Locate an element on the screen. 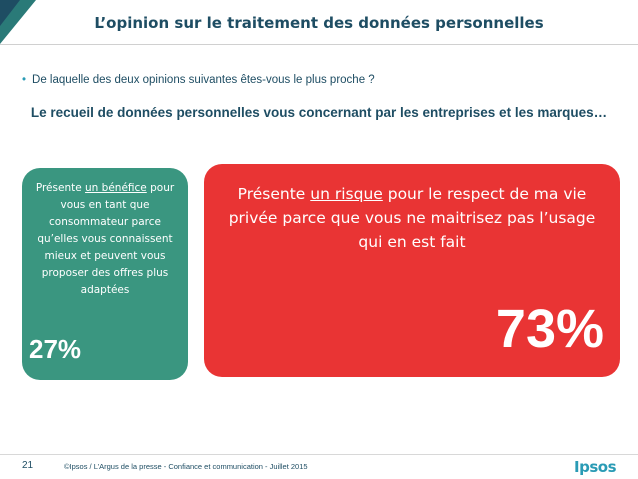 The height and width of the screenshot is (479, 638). benefit-prefix: Présente is located at coordinates (60, 188).